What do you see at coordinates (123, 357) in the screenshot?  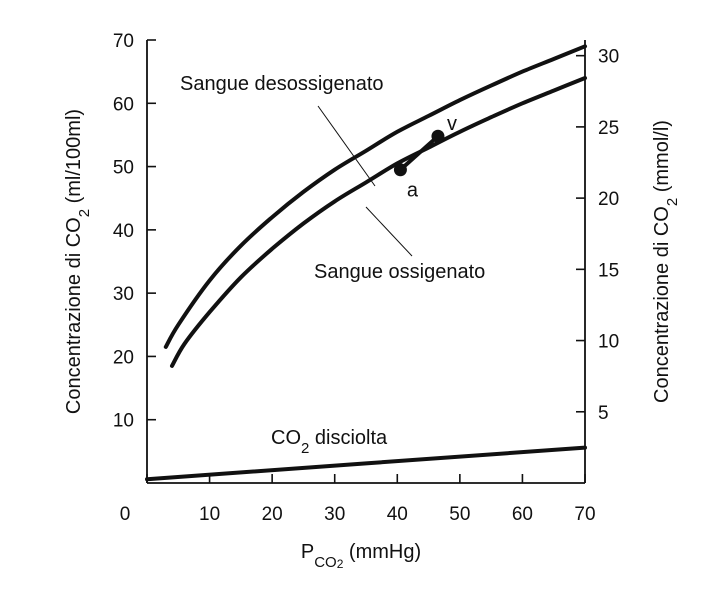 I see `y-tick-label: 20` at bounding box center [123, 357].